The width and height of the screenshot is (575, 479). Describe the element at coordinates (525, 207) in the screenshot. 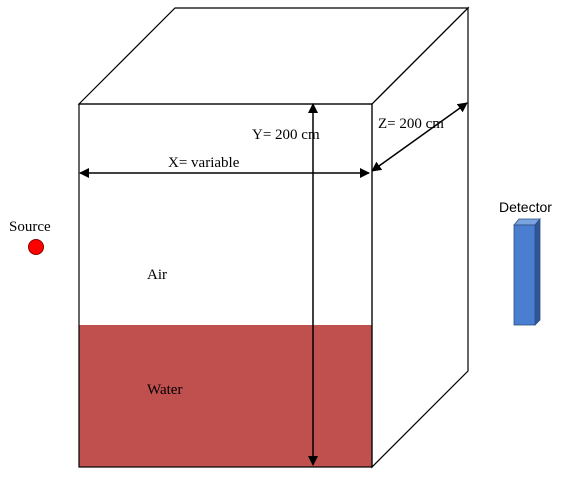

I see `detector-label: Detector` at that location.